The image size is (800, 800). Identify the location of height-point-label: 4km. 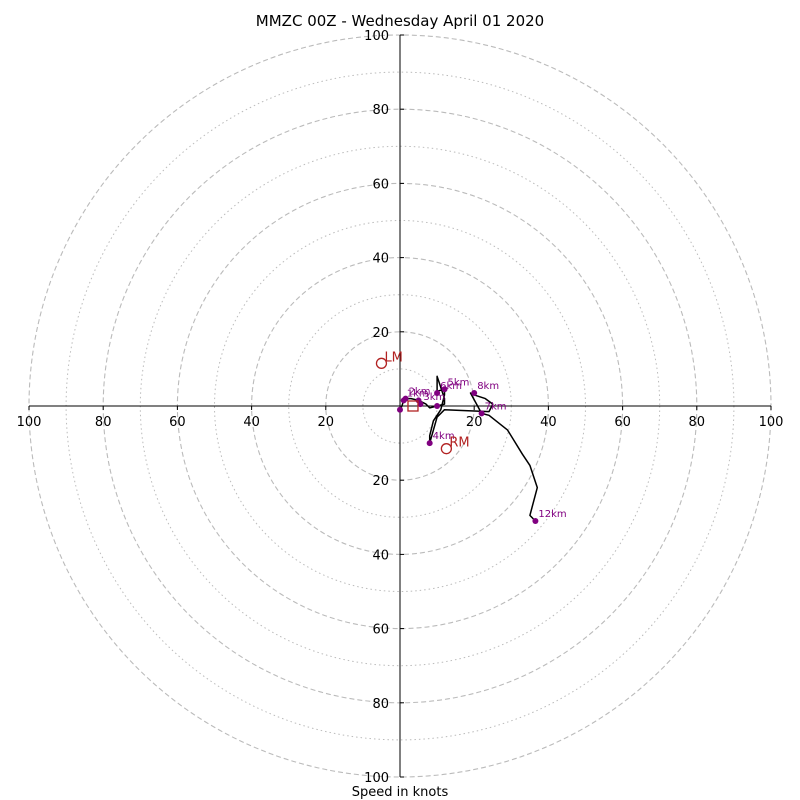
(444, 436).